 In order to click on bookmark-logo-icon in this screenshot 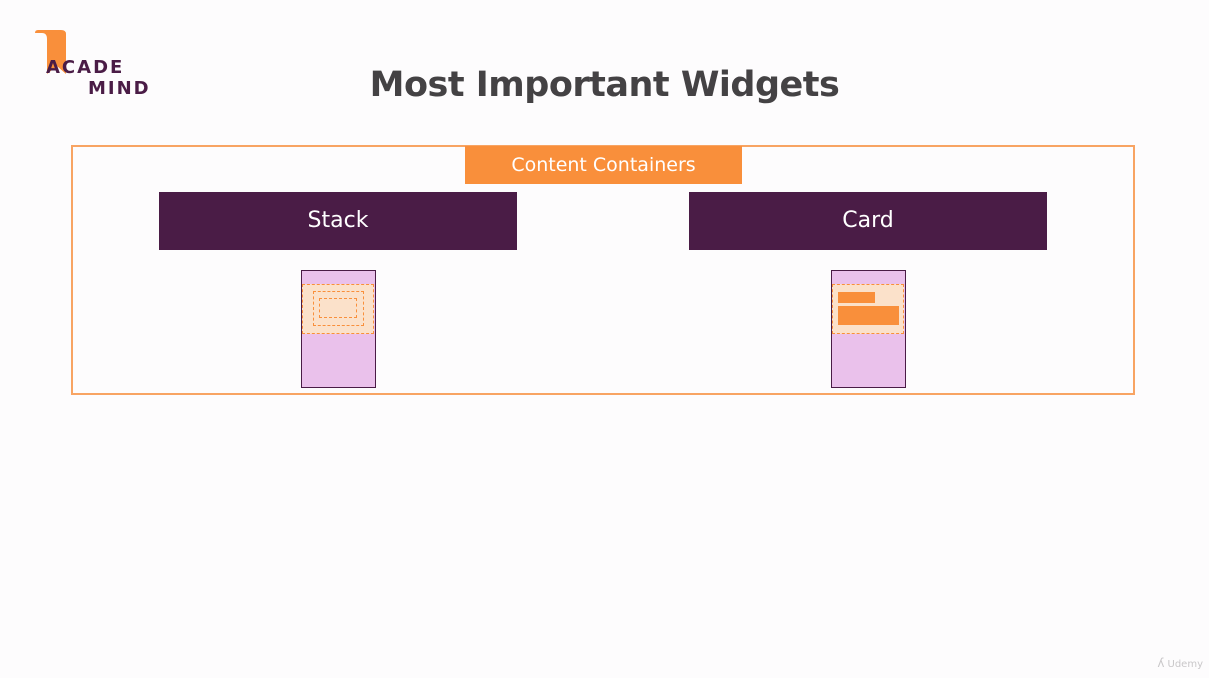, I will do `click(50, 52)`.